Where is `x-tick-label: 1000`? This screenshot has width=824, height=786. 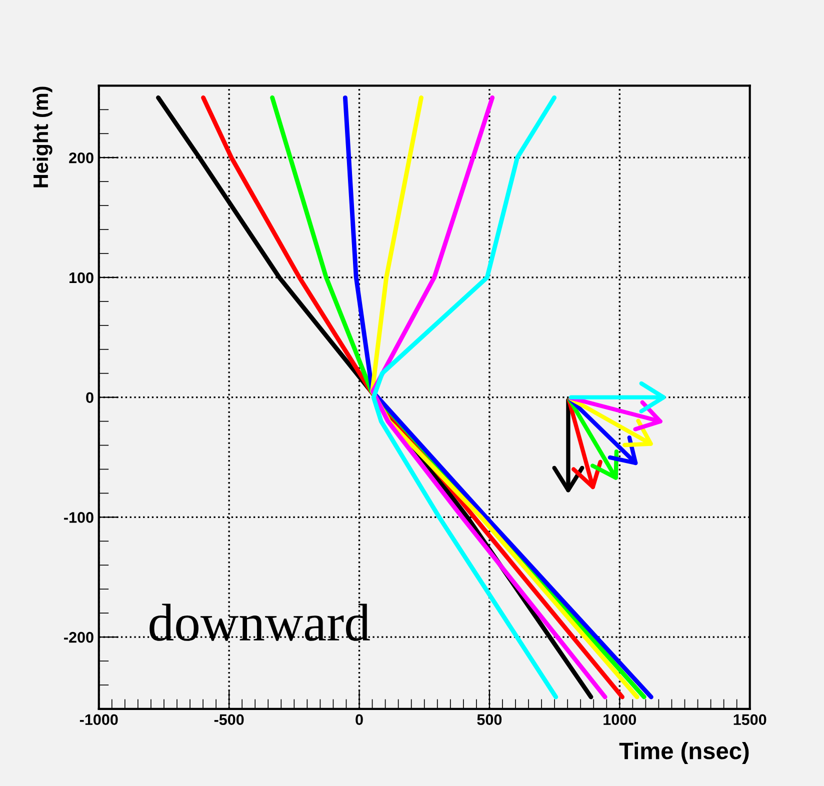
x-tick-label: 1000 is located at coordinates (620, 720).